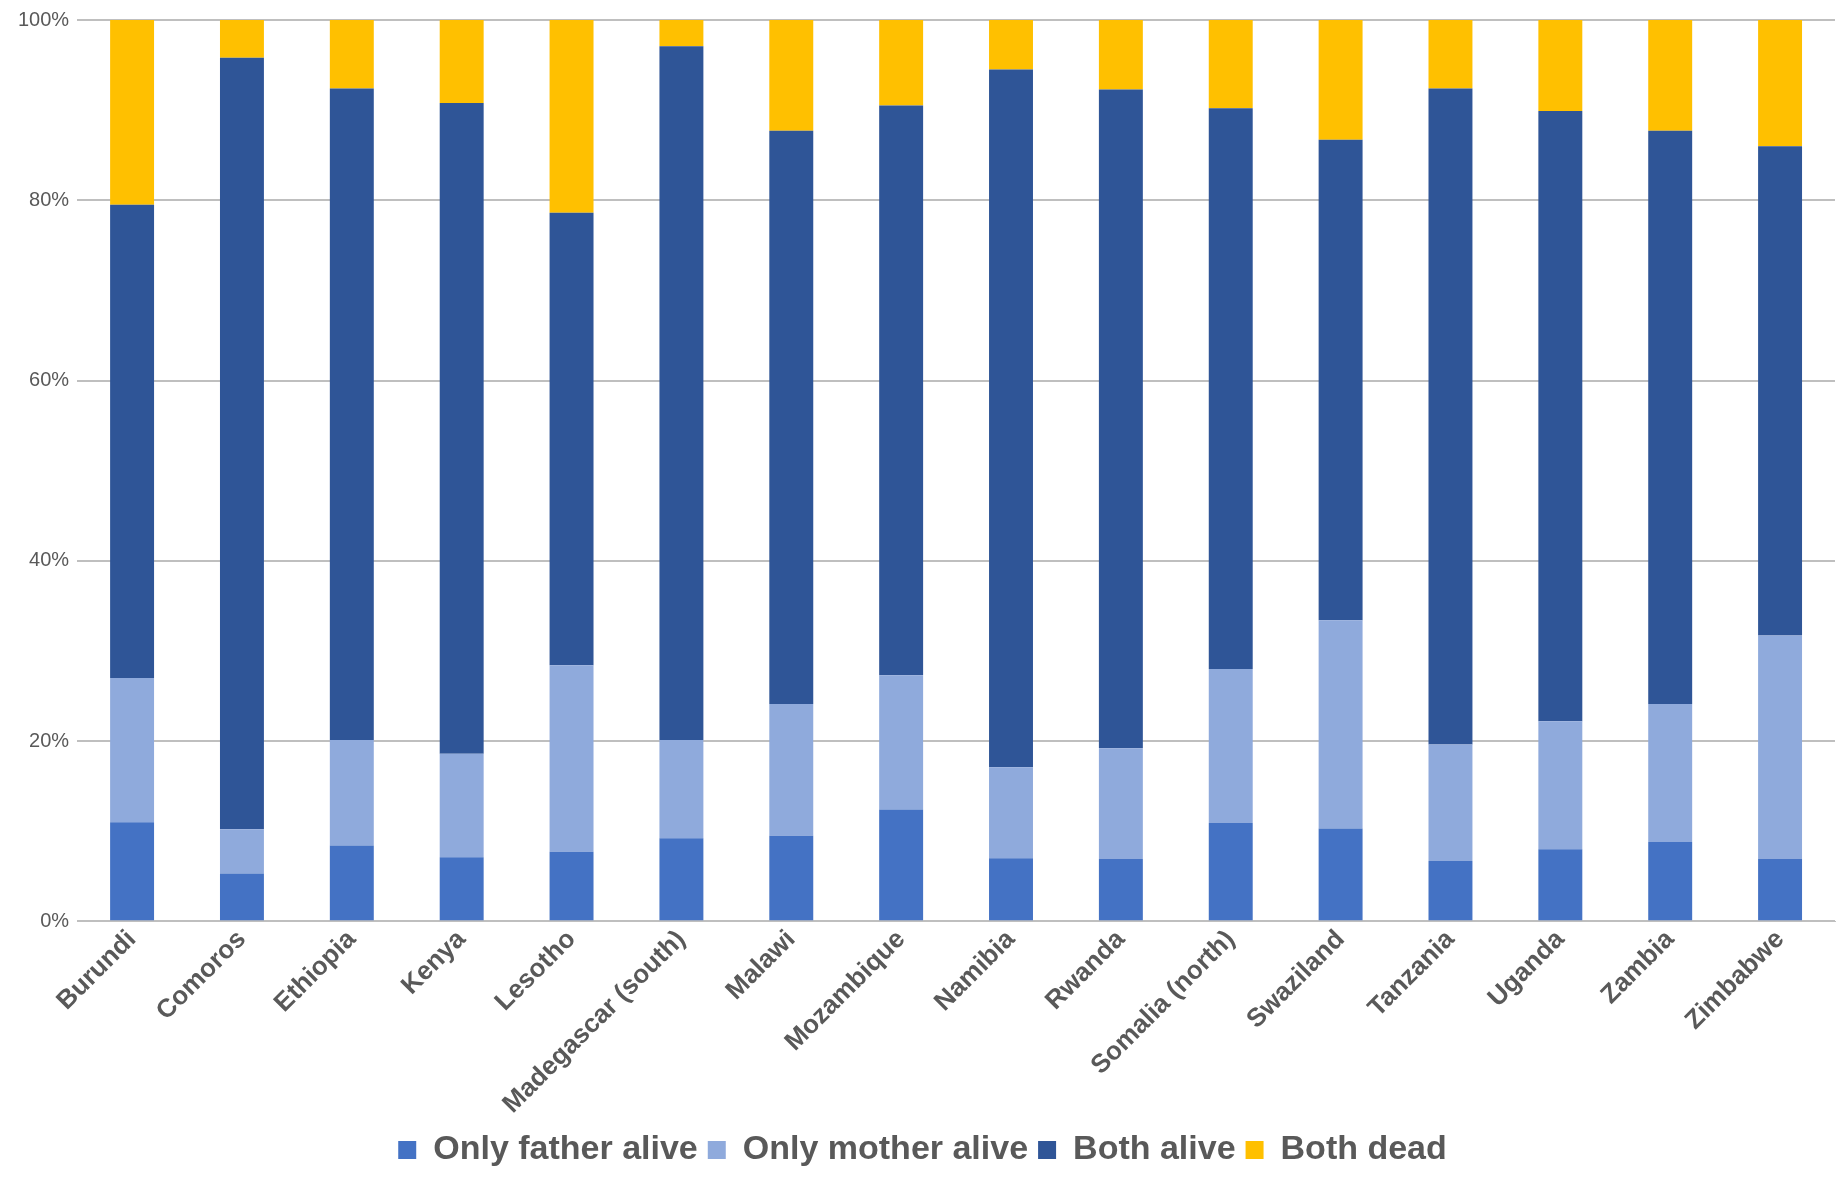 The image size is (1845, 1187). Describe the element at coordinates (44, 18) in the screenshot. I see `y-tick-label: 100%` at that location.